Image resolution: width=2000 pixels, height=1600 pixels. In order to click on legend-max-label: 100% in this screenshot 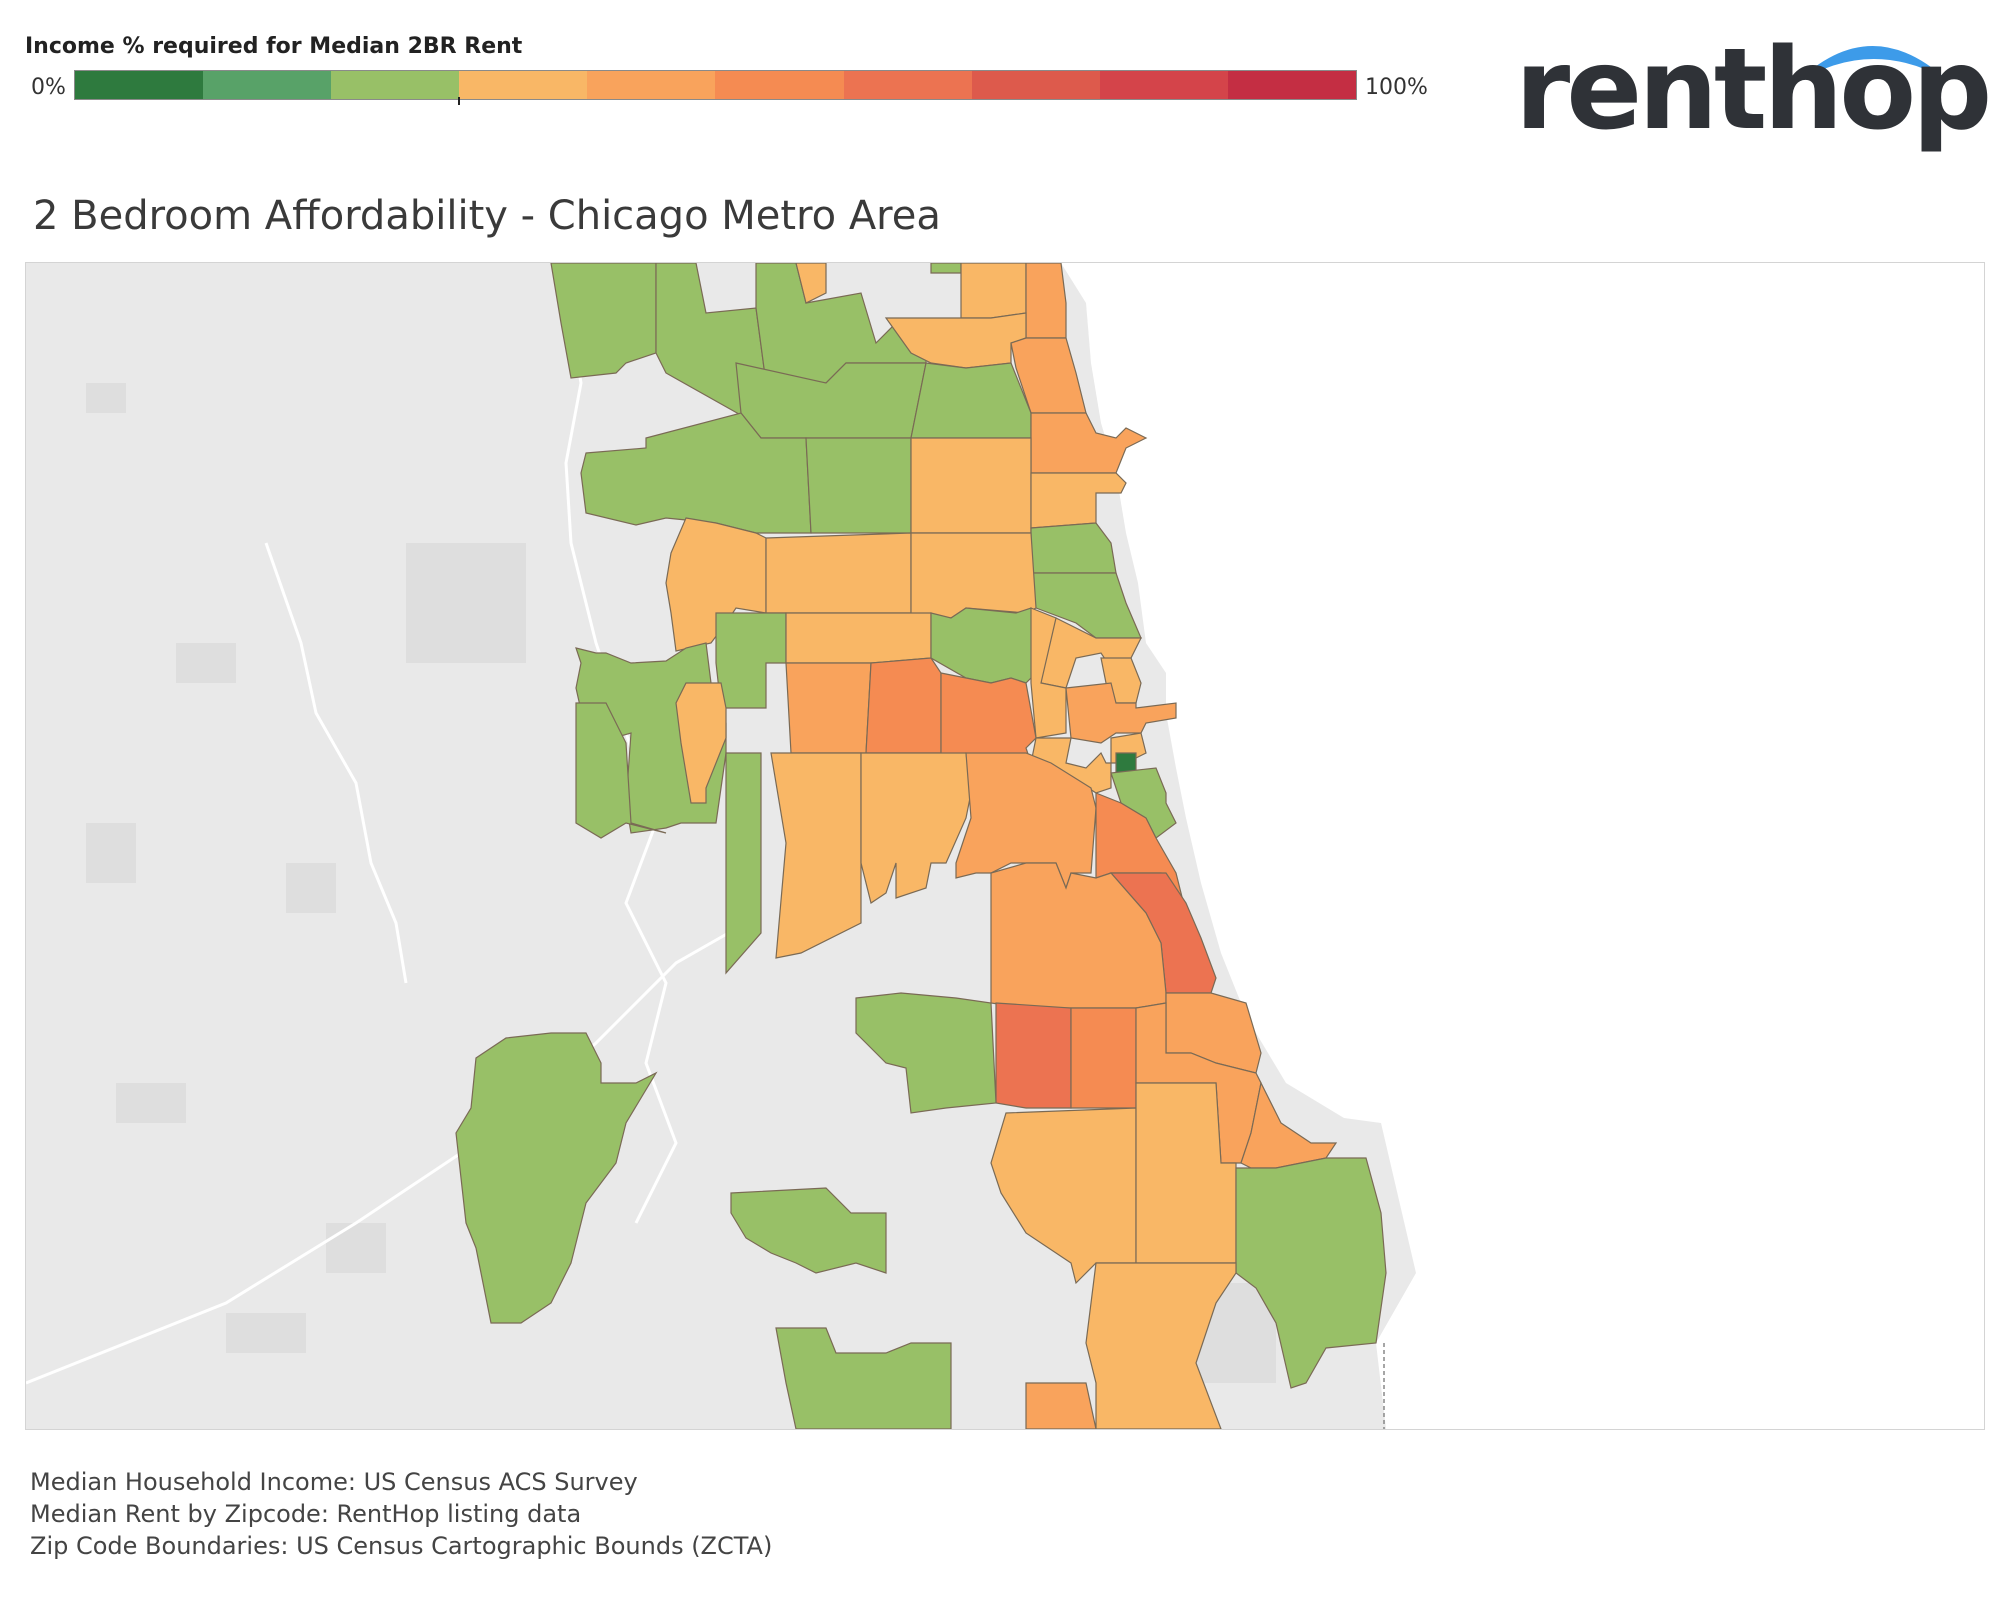, I will do `click(1396, 87)`.